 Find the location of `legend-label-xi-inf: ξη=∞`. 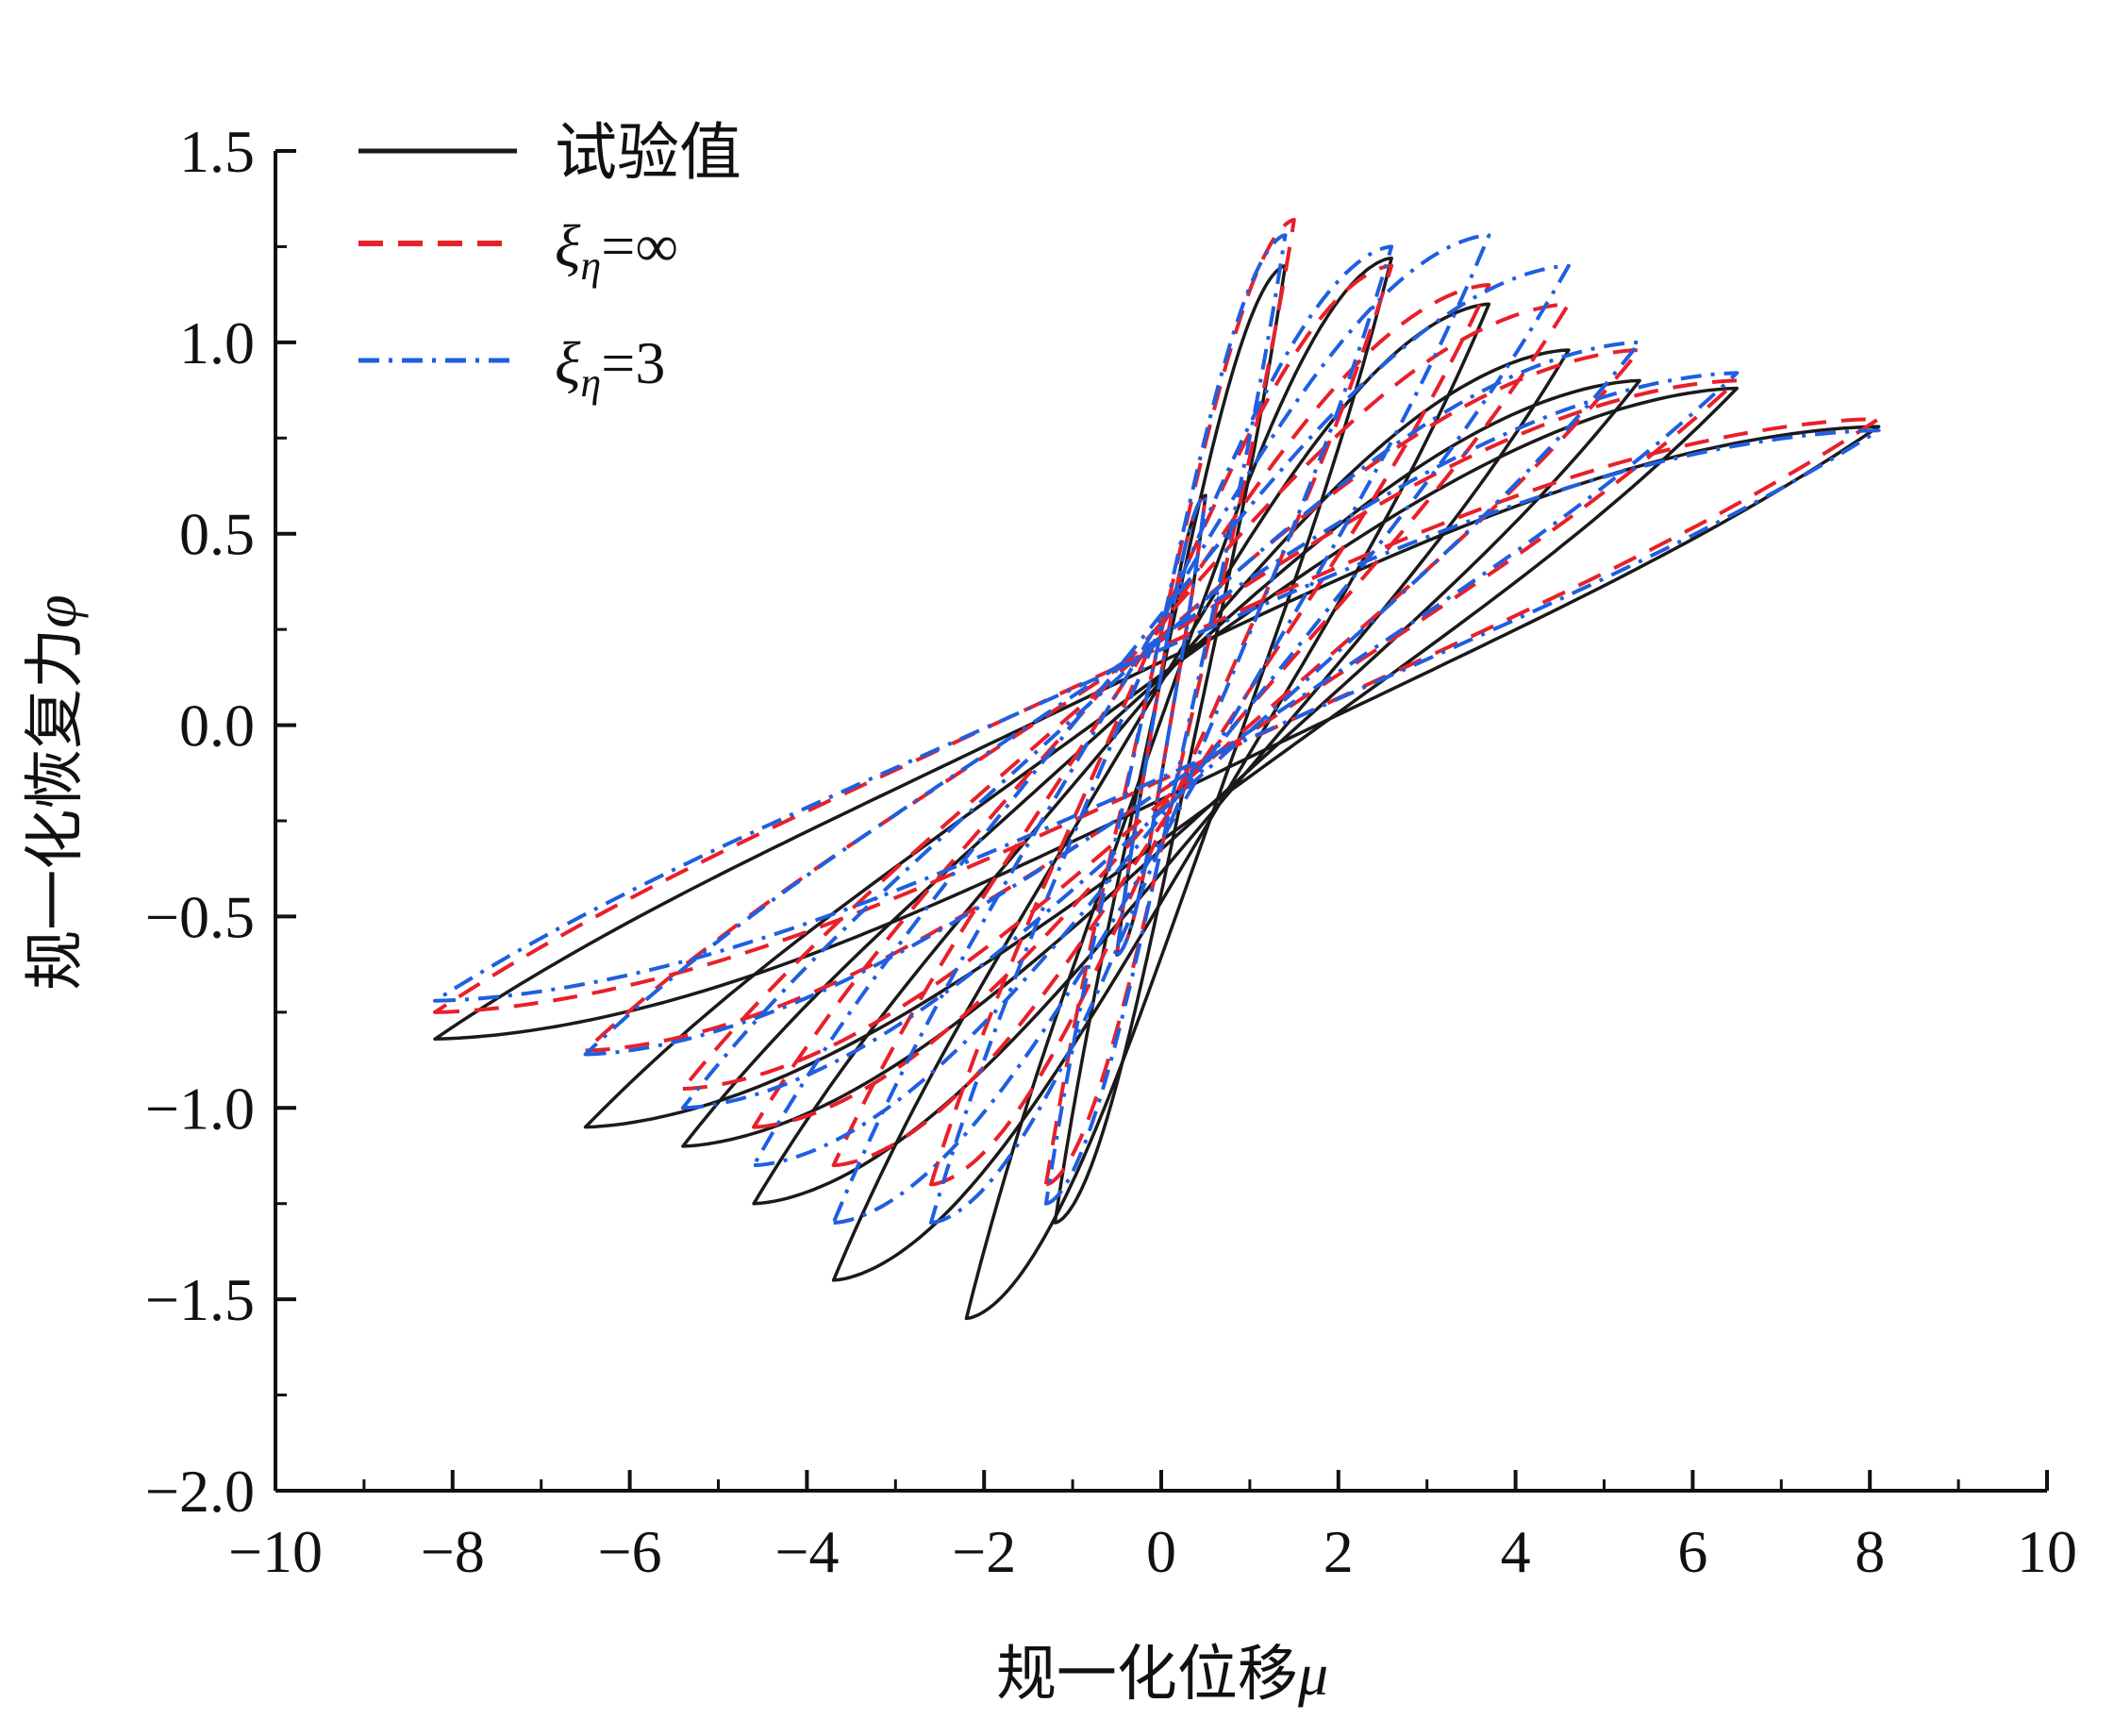

legend-label-xi-inf: ξη=∞ is located at coordinates (617, 251).